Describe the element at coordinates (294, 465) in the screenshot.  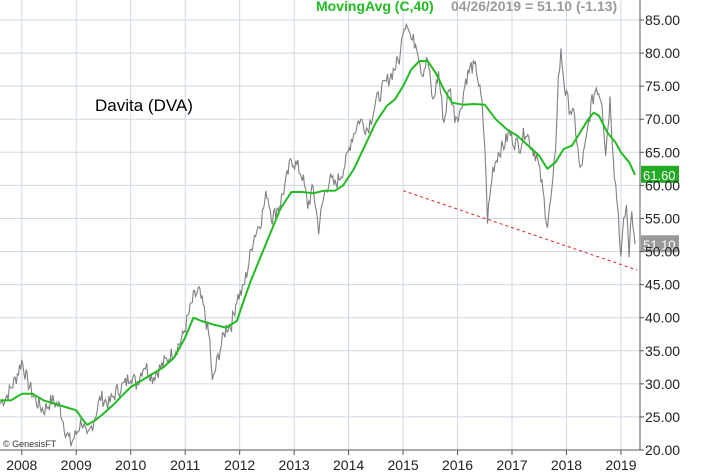
I see `x-tick-label: 2013` at that location.